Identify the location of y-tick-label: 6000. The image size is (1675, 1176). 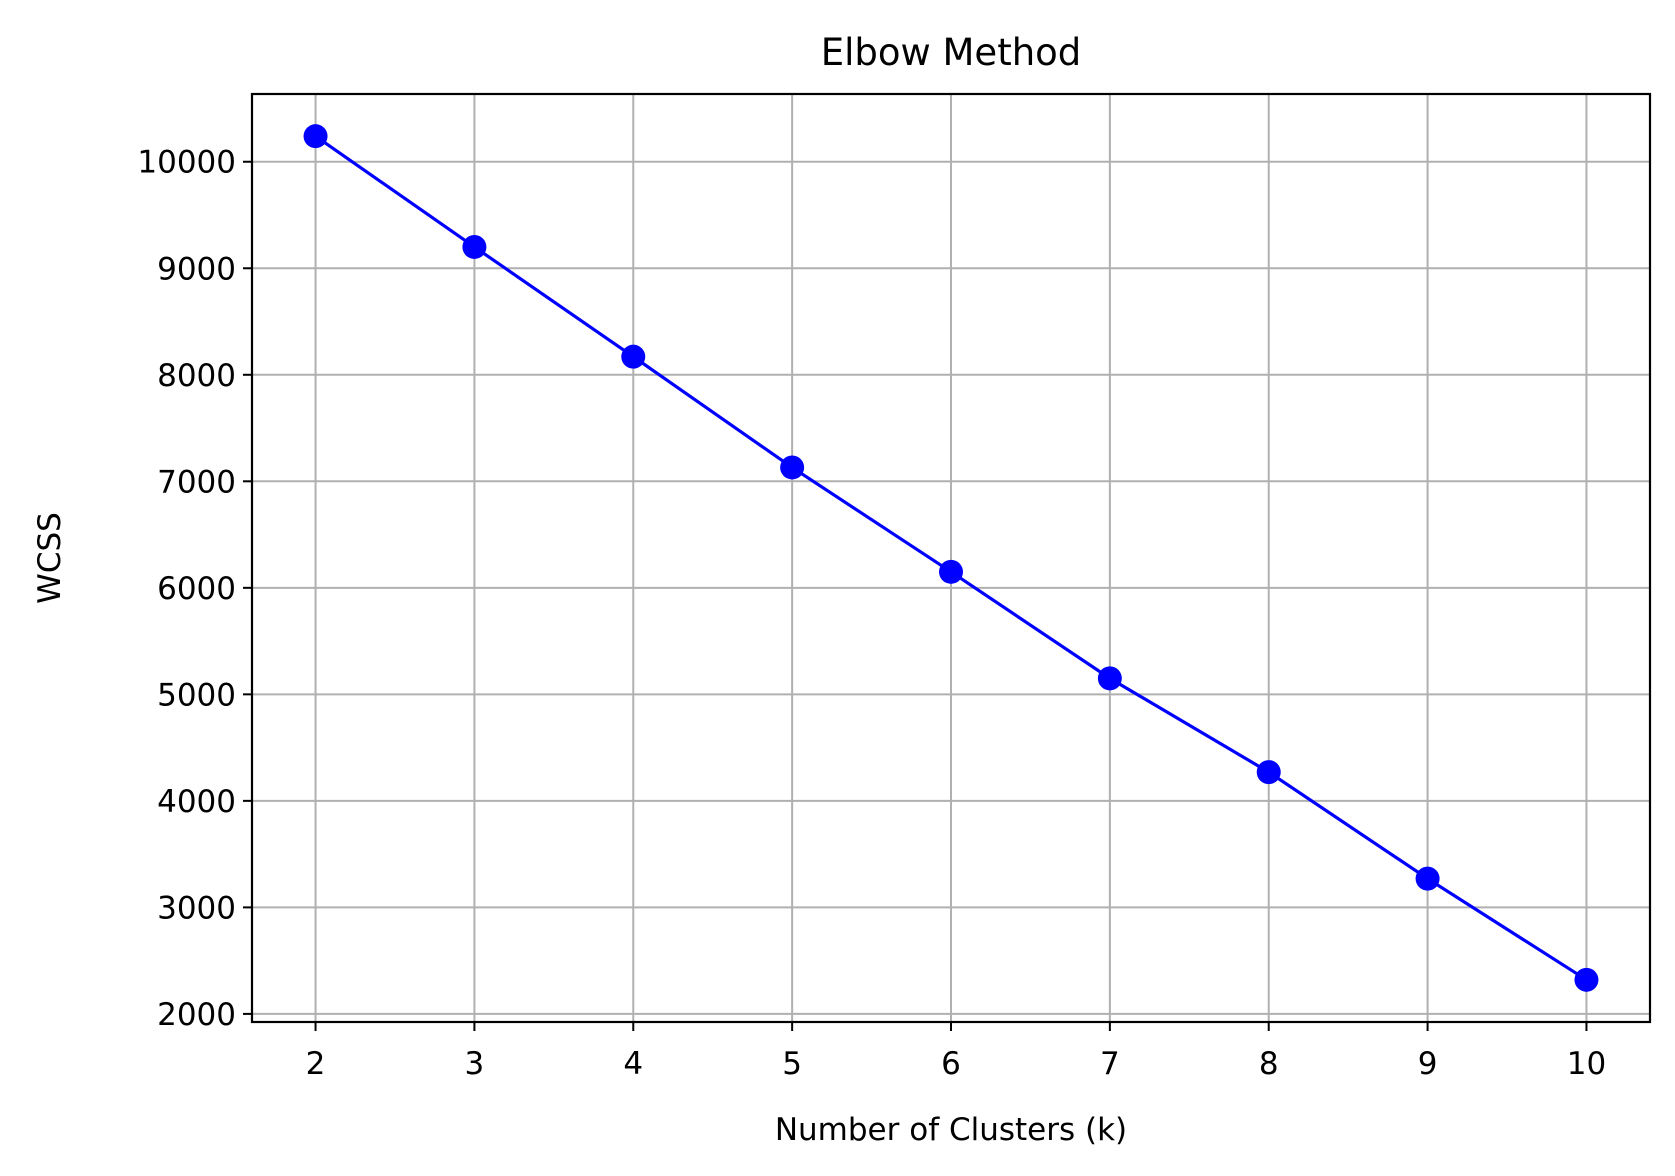
(196, 589).